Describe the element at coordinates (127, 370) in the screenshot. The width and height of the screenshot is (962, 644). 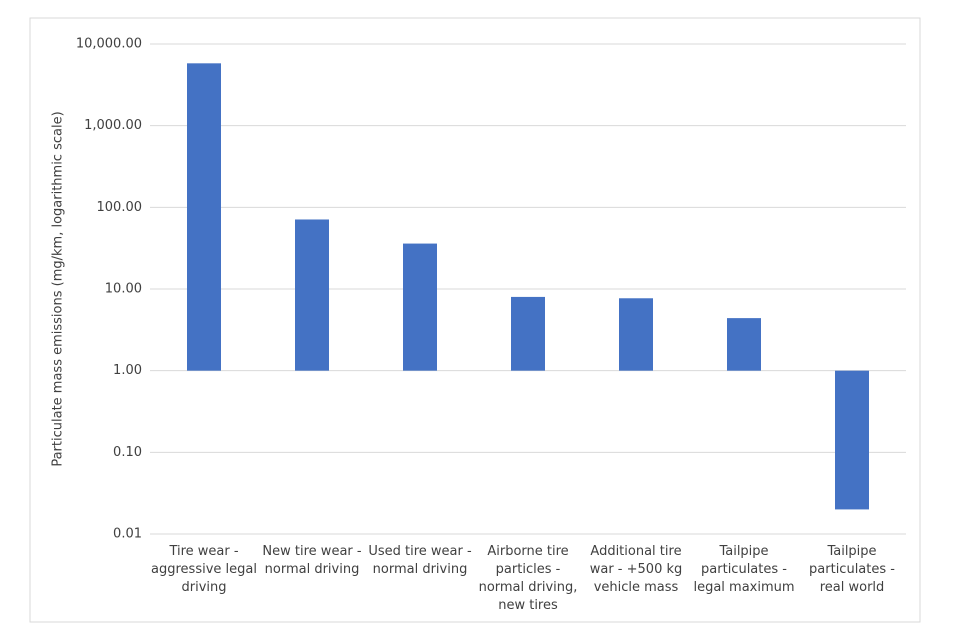
I see `y-tick-label: 1.00` at that location.